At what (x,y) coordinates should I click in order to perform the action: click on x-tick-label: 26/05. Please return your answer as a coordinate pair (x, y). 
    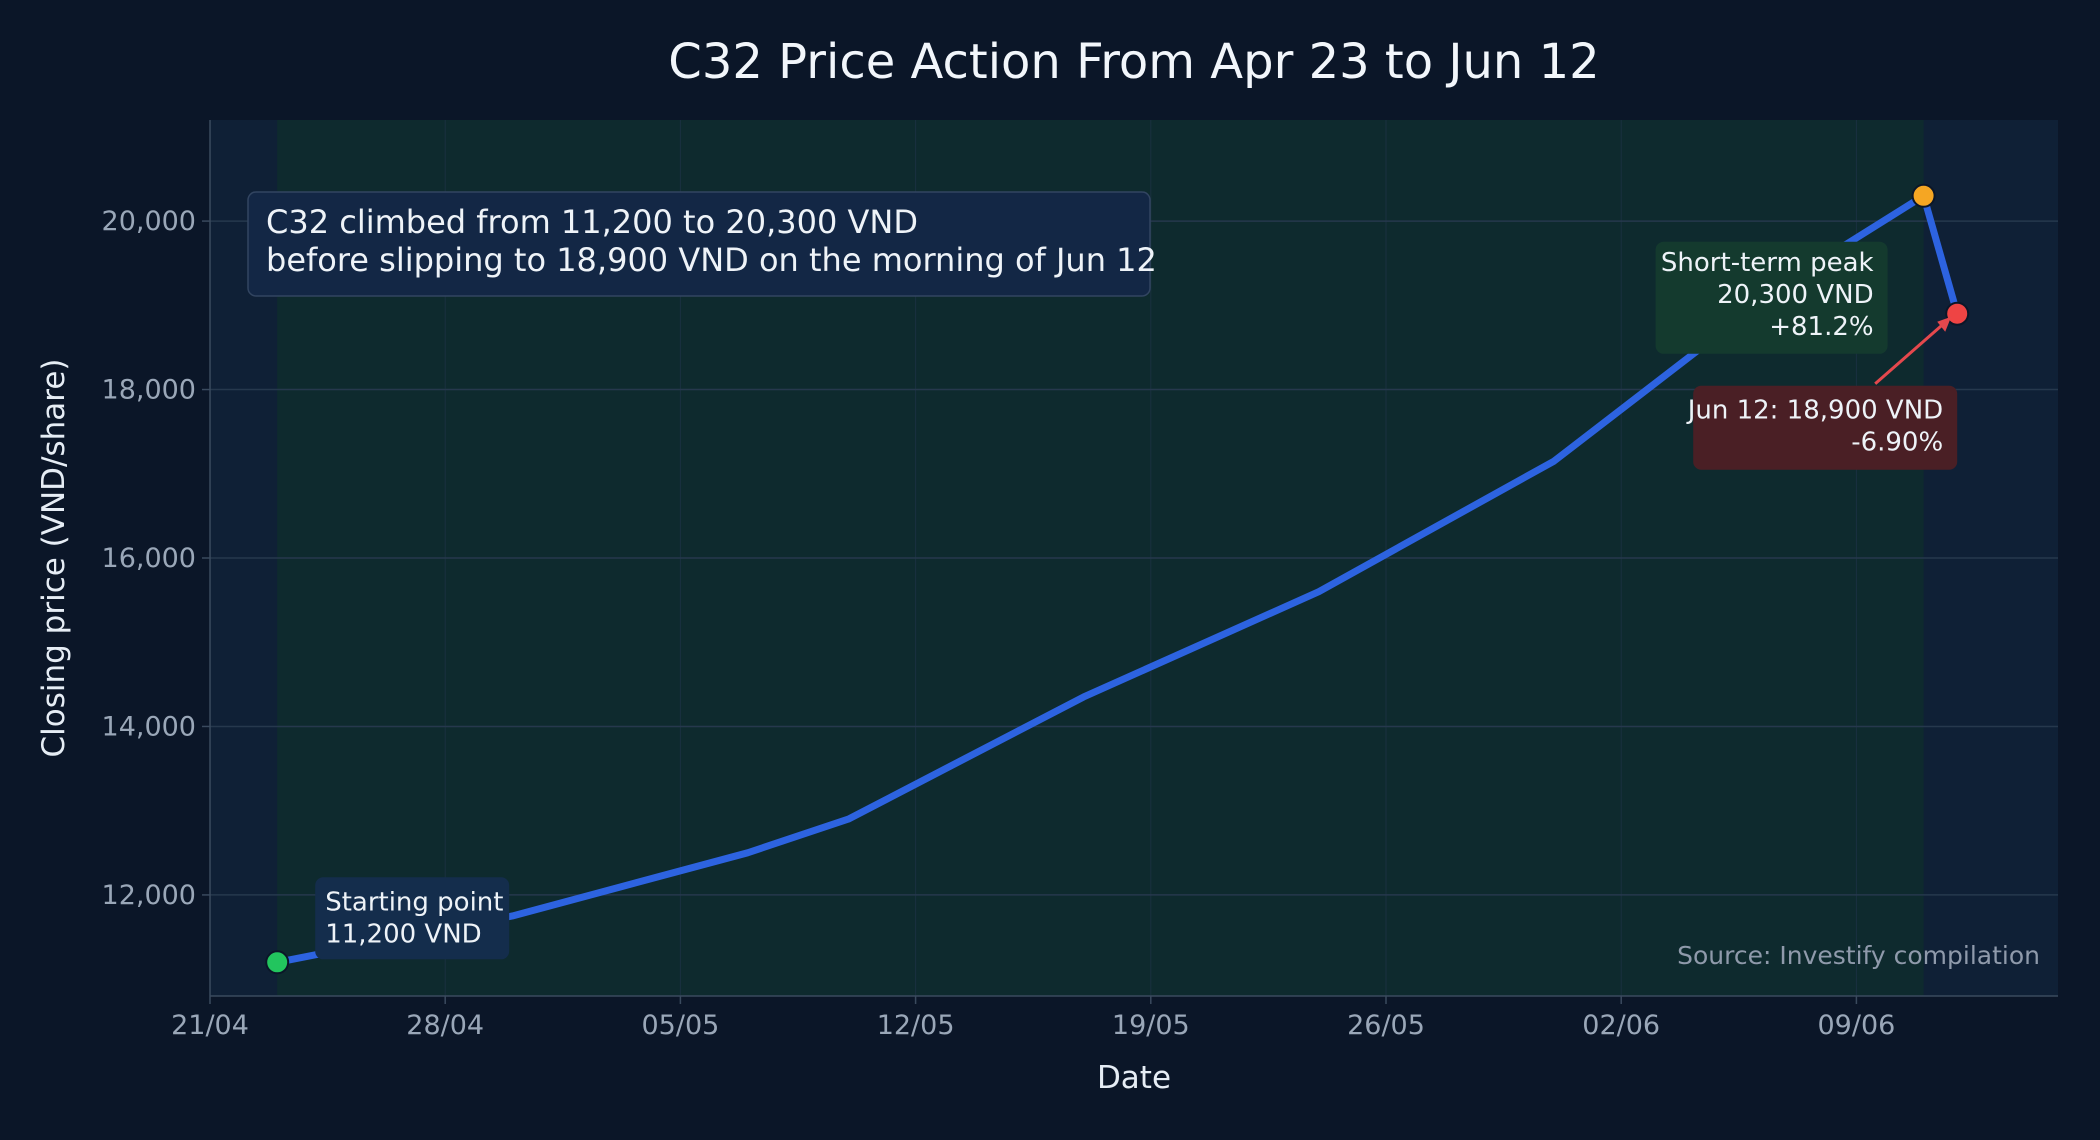
    Looking at the image, I should click on (1386, 1025).